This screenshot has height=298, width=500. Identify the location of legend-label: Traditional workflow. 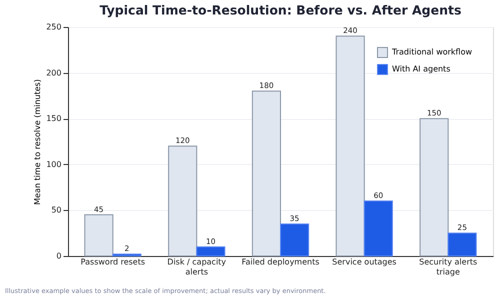
(431, 52).